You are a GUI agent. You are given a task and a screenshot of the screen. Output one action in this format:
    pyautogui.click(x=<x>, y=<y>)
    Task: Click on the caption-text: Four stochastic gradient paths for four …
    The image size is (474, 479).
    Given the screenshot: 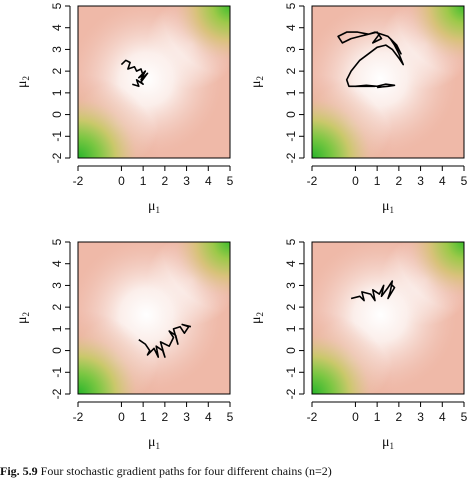 What is the action you would take?
    pyautogui.click(x=186, y=471)
    